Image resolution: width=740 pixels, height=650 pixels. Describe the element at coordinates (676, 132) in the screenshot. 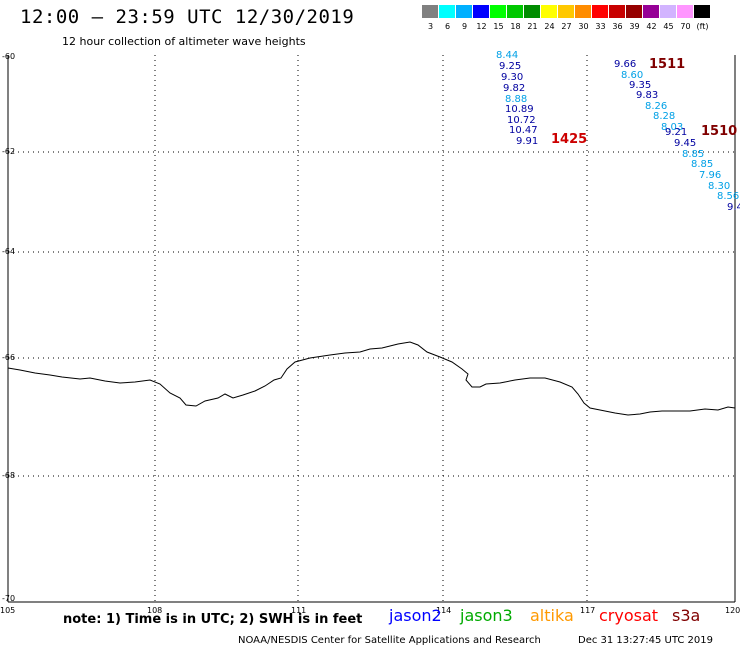

I see `wave-height-value: 9.21` at that location.